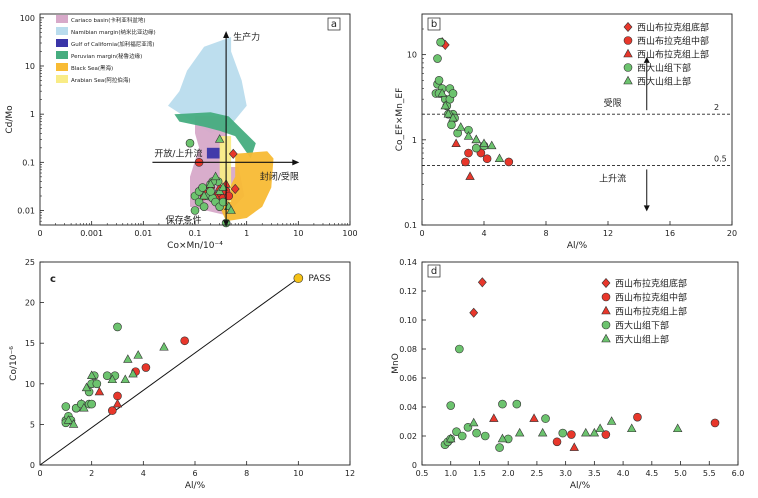 This screenshot has height=498, width=758. I want to click on pass-label: PASS, so click(319, 279).